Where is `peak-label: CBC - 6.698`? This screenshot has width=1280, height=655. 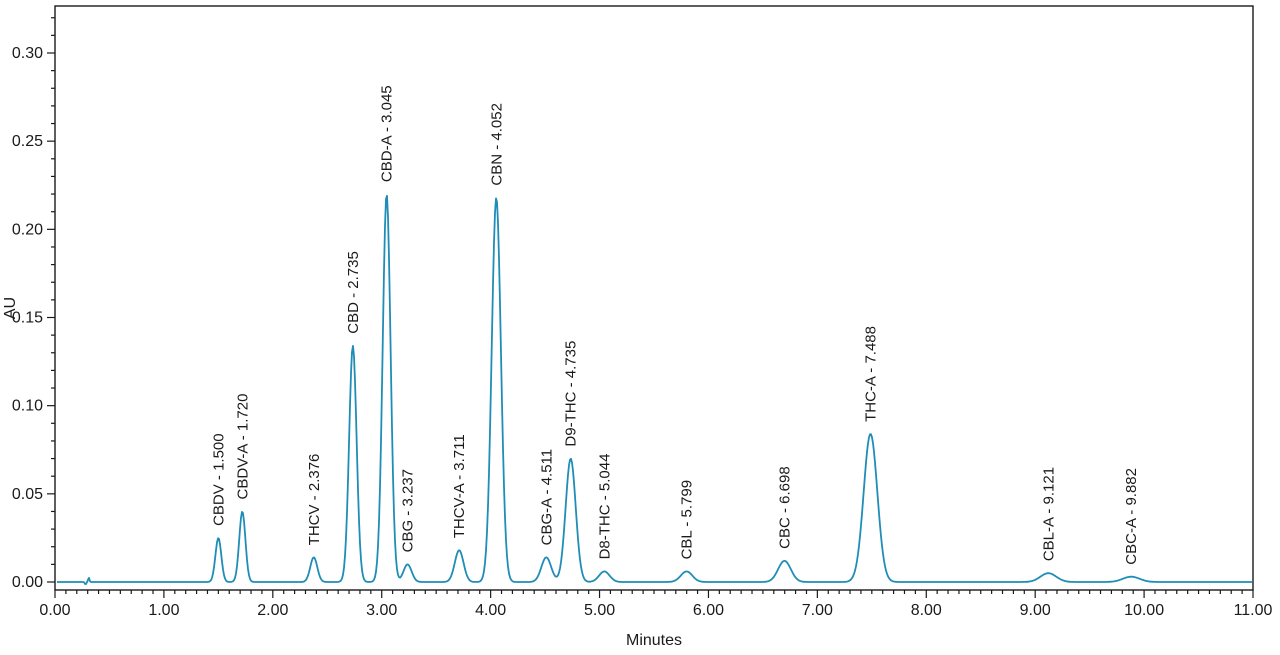 peak-label: CBC - 6.698 is located at coordinates (784, 507).